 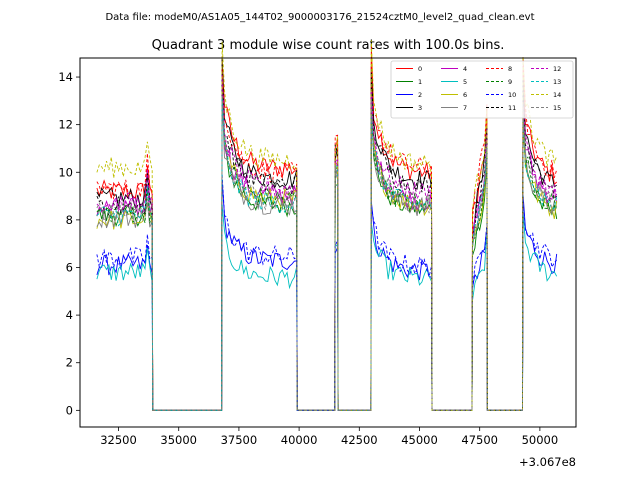 I want to click on legend-label-14: 14, so click(x=557, y=95).